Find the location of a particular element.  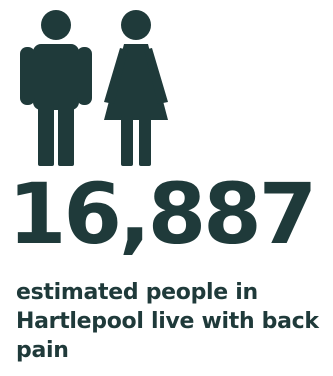

man-icon is located at coordinates (56, 88).